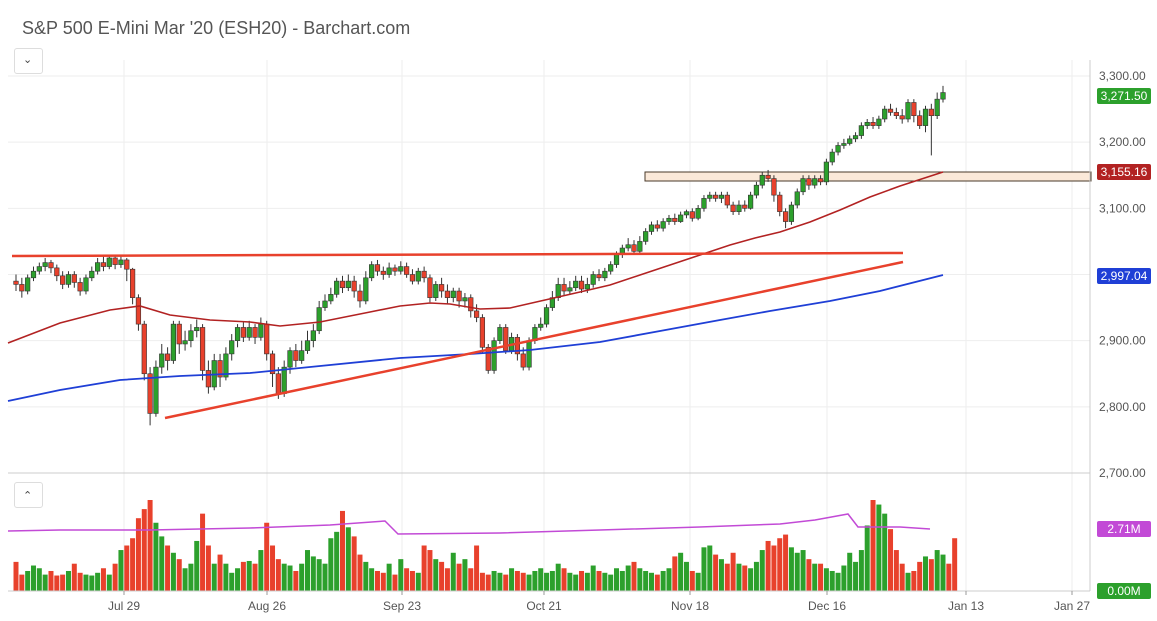 This screenshot has height=621, width=1157. Describe the element at coordinates (28, 61) in the screenshot. I see `collapse-price-pane-button: ⌄` at that location.